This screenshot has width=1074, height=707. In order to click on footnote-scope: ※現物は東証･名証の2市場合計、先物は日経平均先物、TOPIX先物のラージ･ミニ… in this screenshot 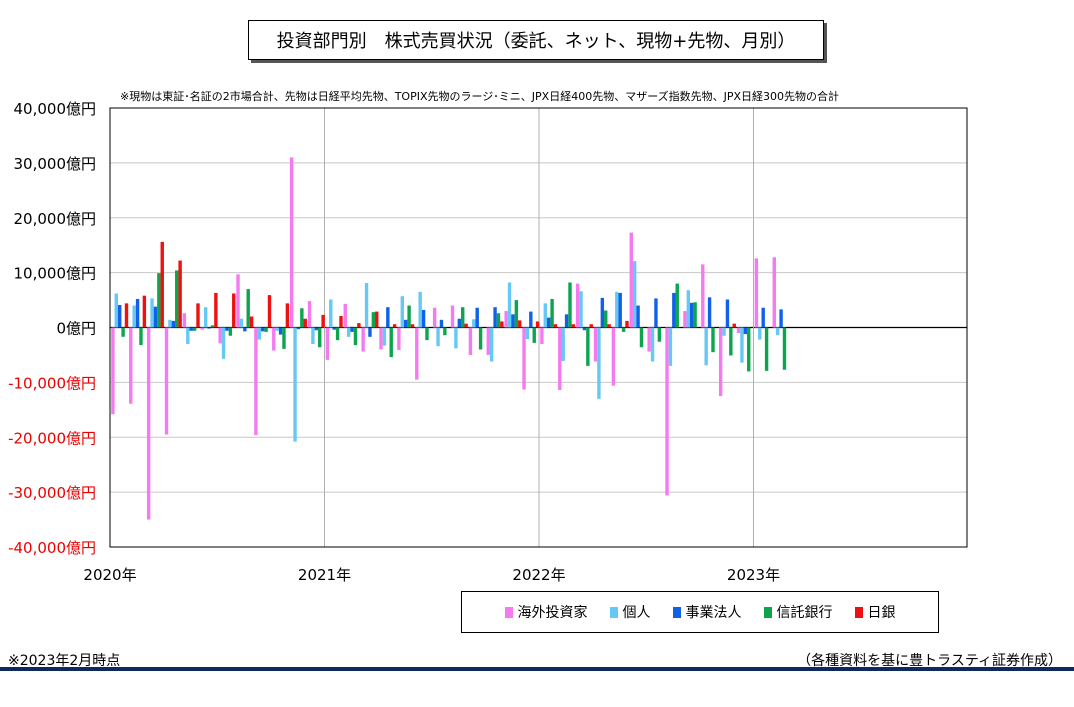, I will do `click(480, 96)`.